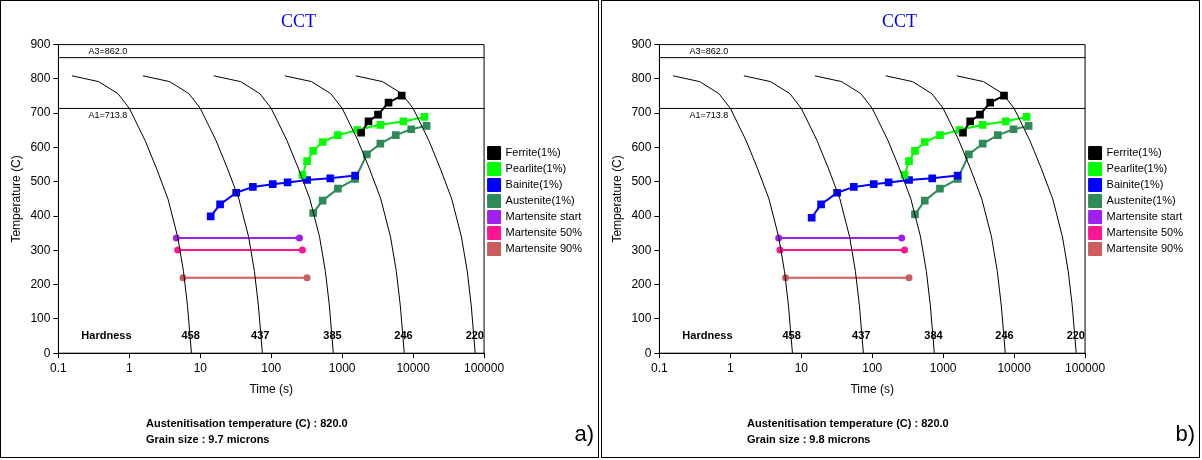  I want to click on text: Grain size : 9.7 microns, so click(208, 439).